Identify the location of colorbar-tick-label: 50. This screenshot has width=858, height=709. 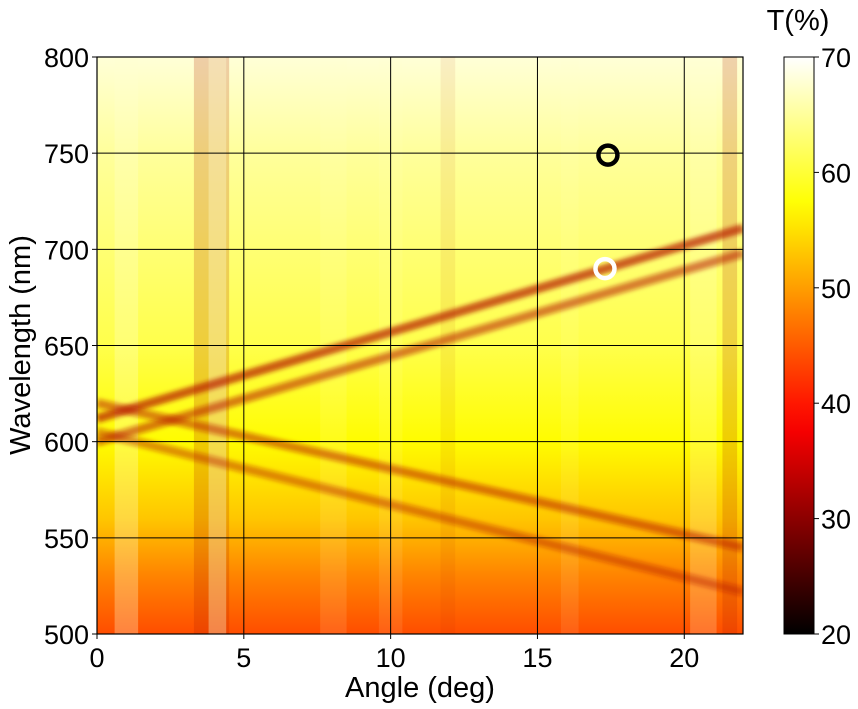
(836, 289).